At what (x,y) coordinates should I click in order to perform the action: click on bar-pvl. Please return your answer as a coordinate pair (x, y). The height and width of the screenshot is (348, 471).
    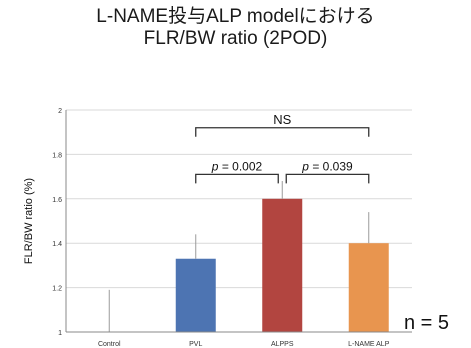
    Looking at the image, I should click on (195, 295).